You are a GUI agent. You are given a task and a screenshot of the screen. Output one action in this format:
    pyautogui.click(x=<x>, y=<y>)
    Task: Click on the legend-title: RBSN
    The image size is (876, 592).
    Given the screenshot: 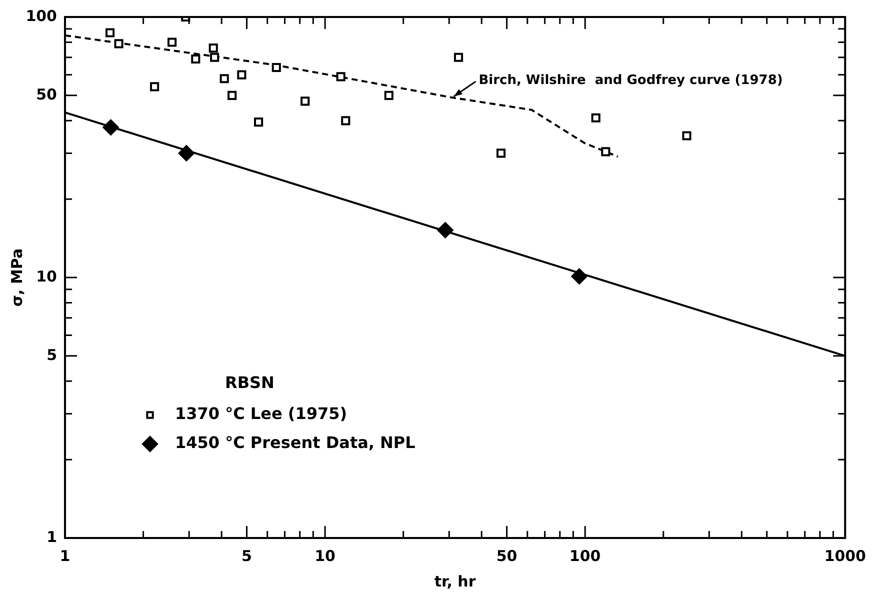 What is the action you would take?
    pyautogui.click(x=249, y=382)
    